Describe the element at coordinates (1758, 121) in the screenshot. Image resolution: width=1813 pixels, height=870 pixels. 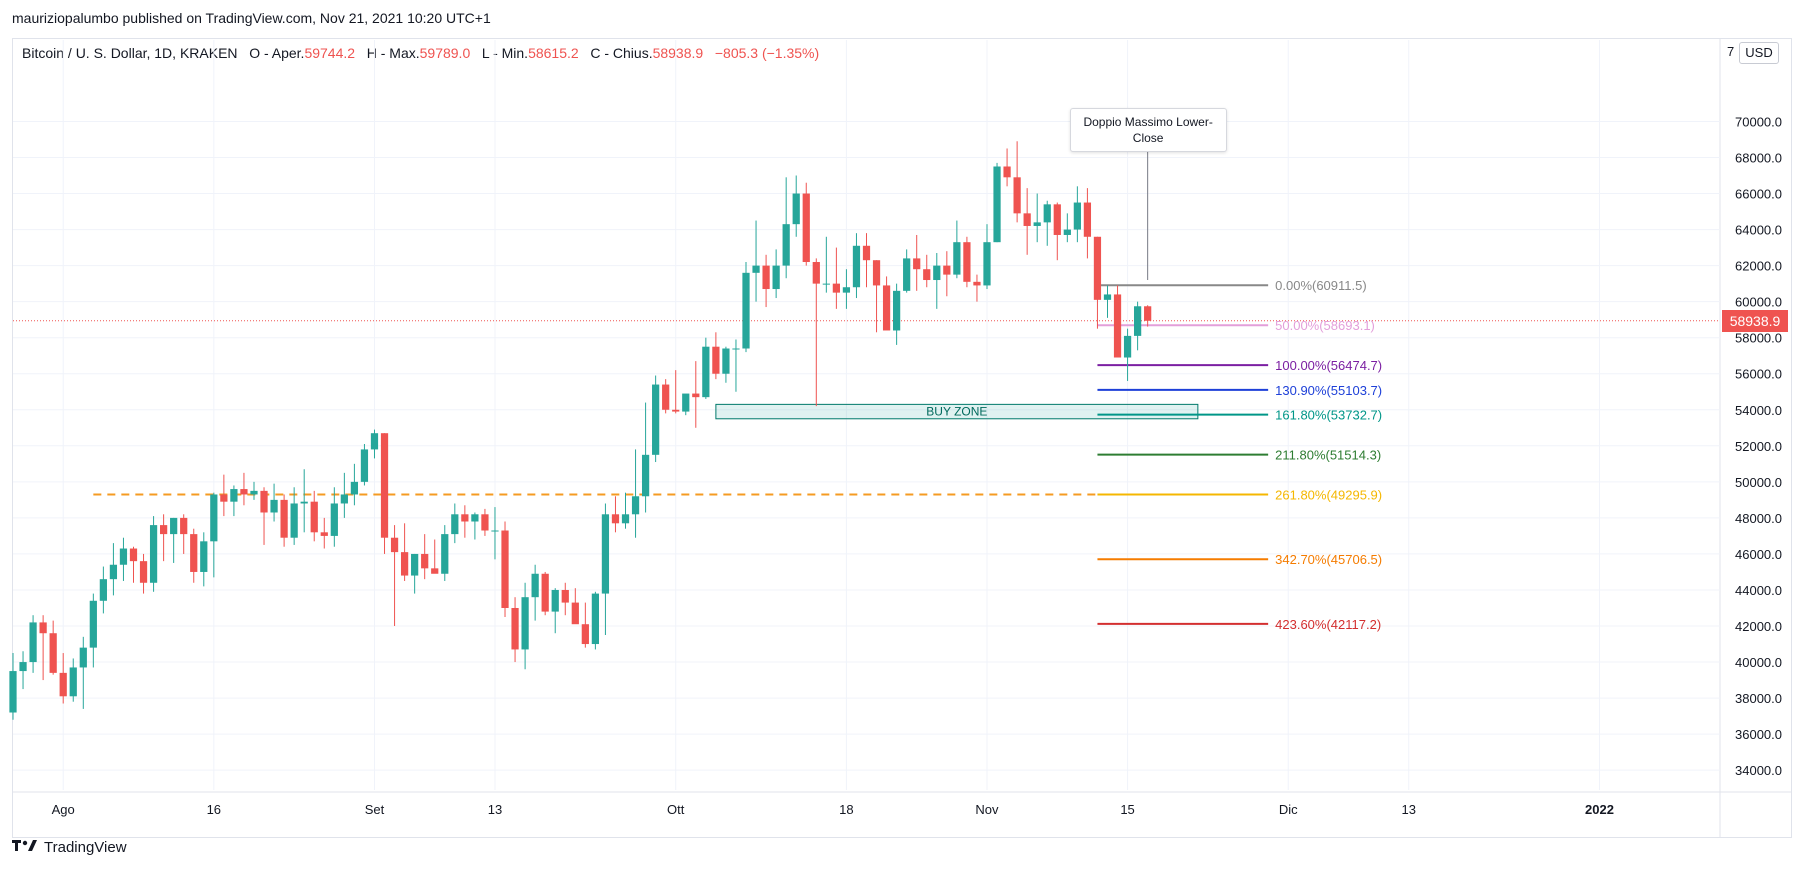
I see `price-tick-label: 70000.0` at that location.